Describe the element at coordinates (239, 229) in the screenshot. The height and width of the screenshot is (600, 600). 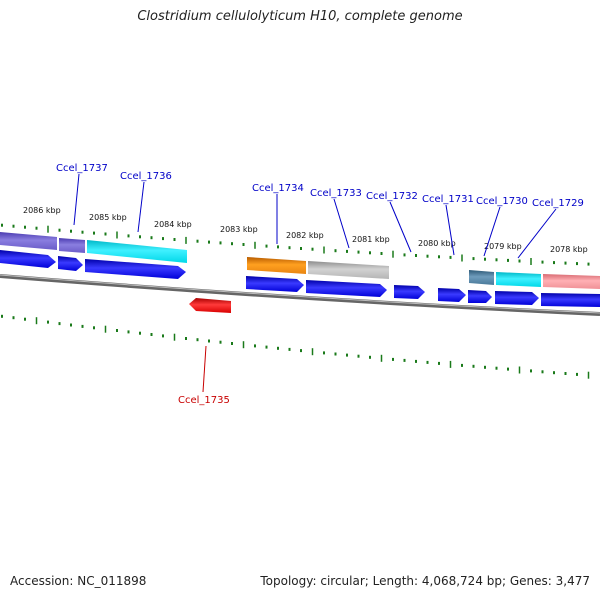
I see `kbp-label: 2083 kbp` at that location.